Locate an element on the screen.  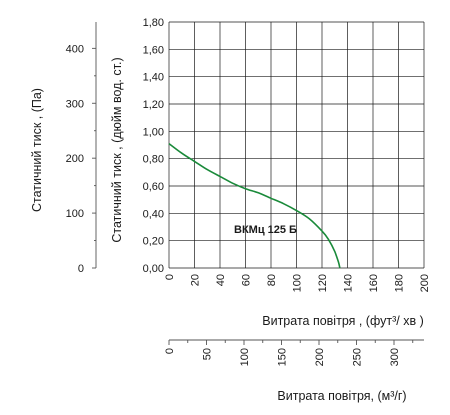
pa-tick-label: 300 is located at coordinates (75, 104).